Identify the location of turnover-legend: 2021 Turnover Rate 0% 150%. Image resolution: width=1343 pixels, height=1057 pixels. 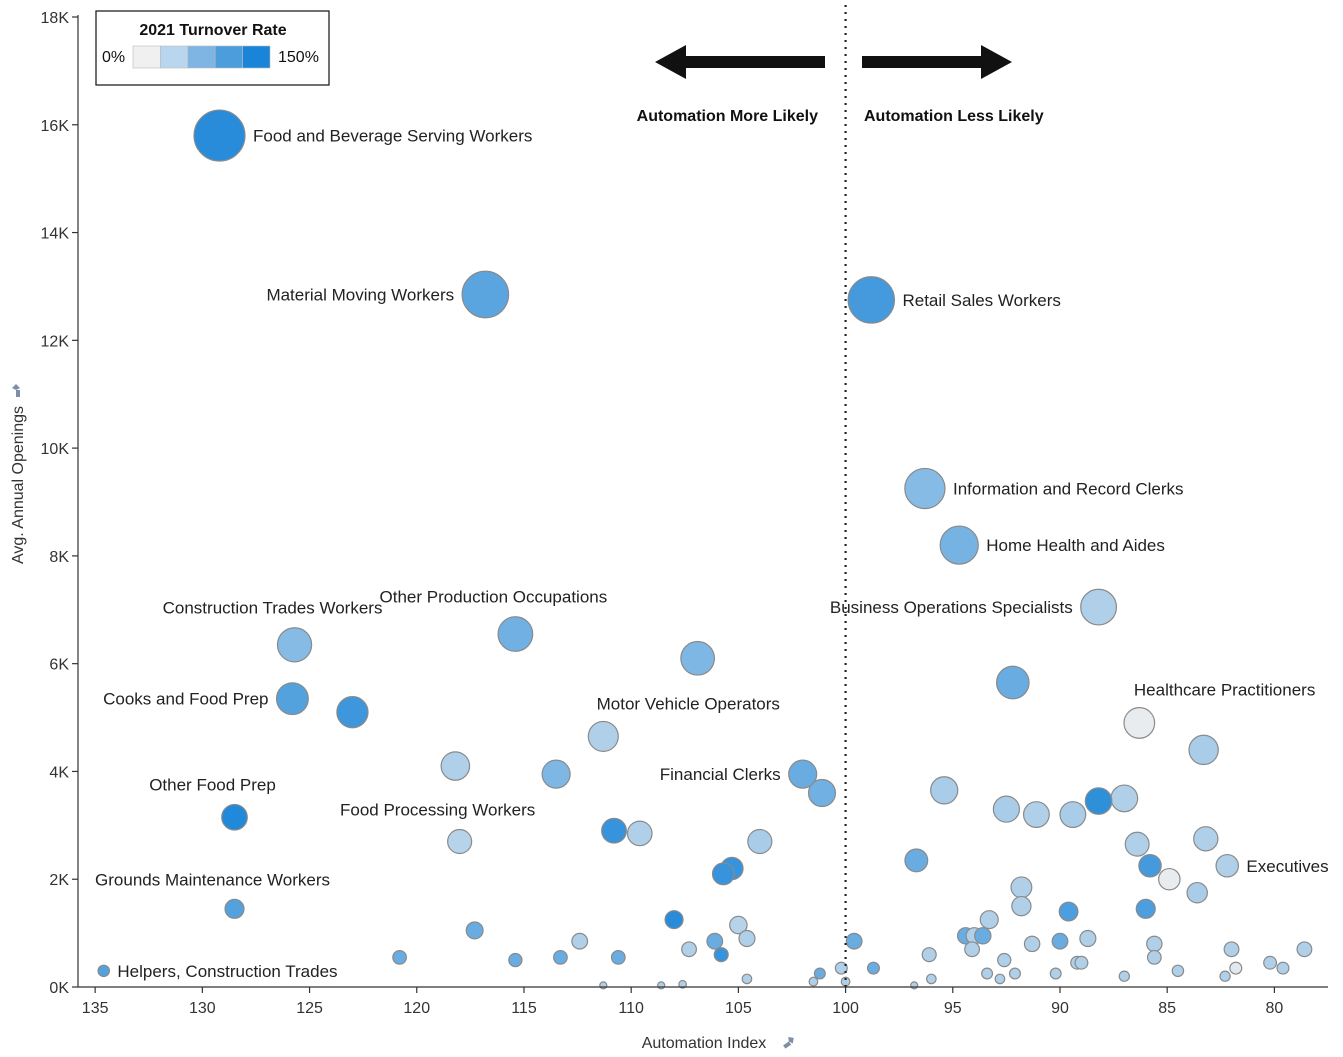
(212, 48).